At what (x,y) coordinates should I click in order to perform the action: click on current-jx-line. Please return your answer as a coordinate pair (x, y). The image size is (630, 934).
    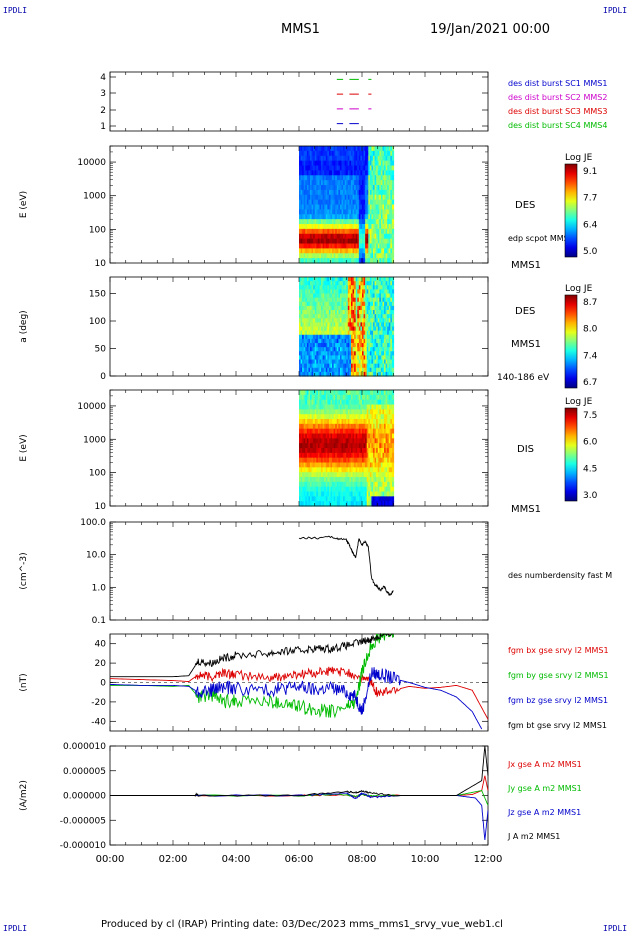
    Looking at the image, I should click on (299, 786).